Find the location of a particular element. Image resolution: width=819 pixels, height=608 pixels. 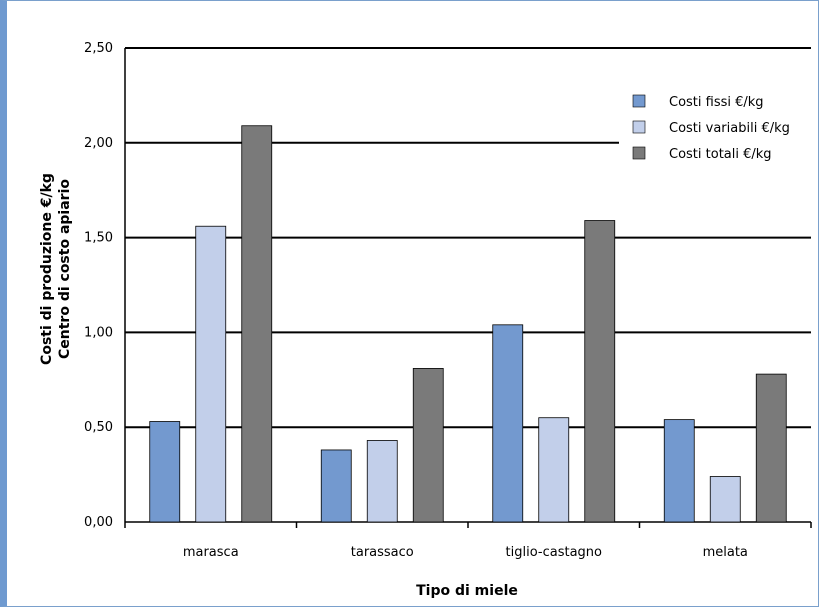

y-tick-label: 0,00 is located at coordinates (98, 522).